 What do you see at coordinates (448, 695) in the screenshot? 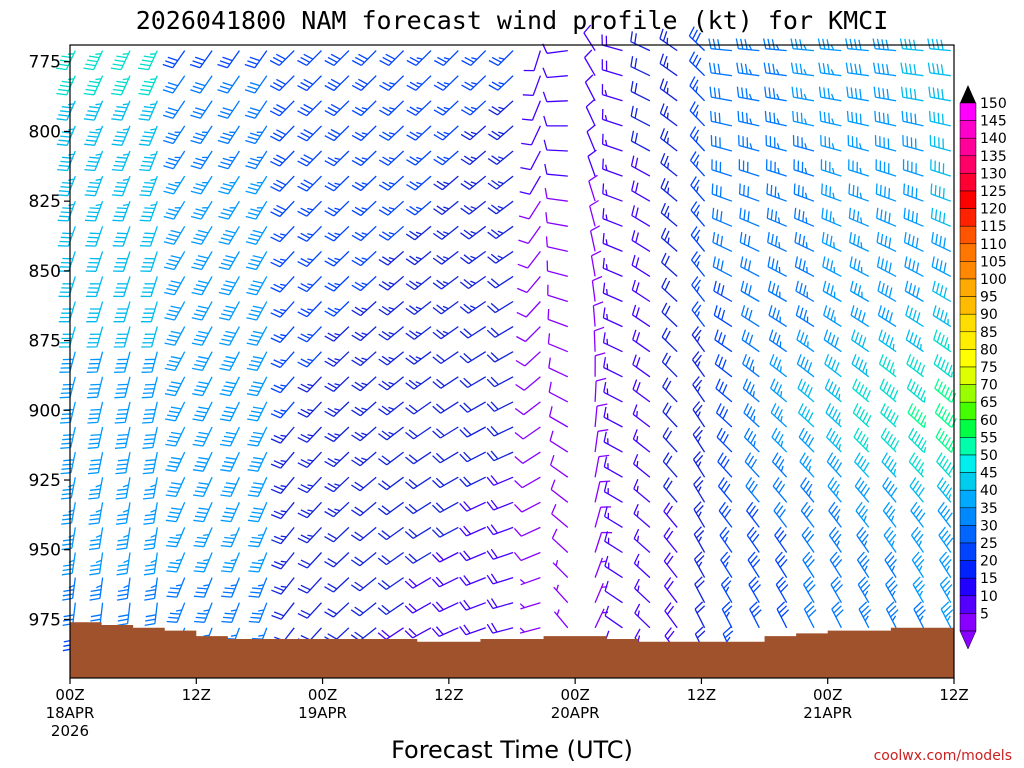
I see `x-tick-label: 12Z` at bounding box center [448, 695].